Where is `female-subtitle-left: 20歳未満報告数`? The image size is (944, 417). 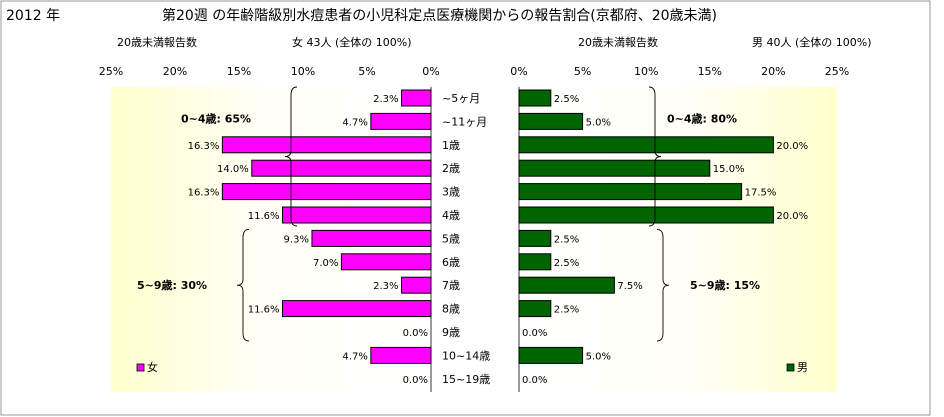 female-subtitle-left: 20歳未満報告数 is located at coordinates (157, 42).